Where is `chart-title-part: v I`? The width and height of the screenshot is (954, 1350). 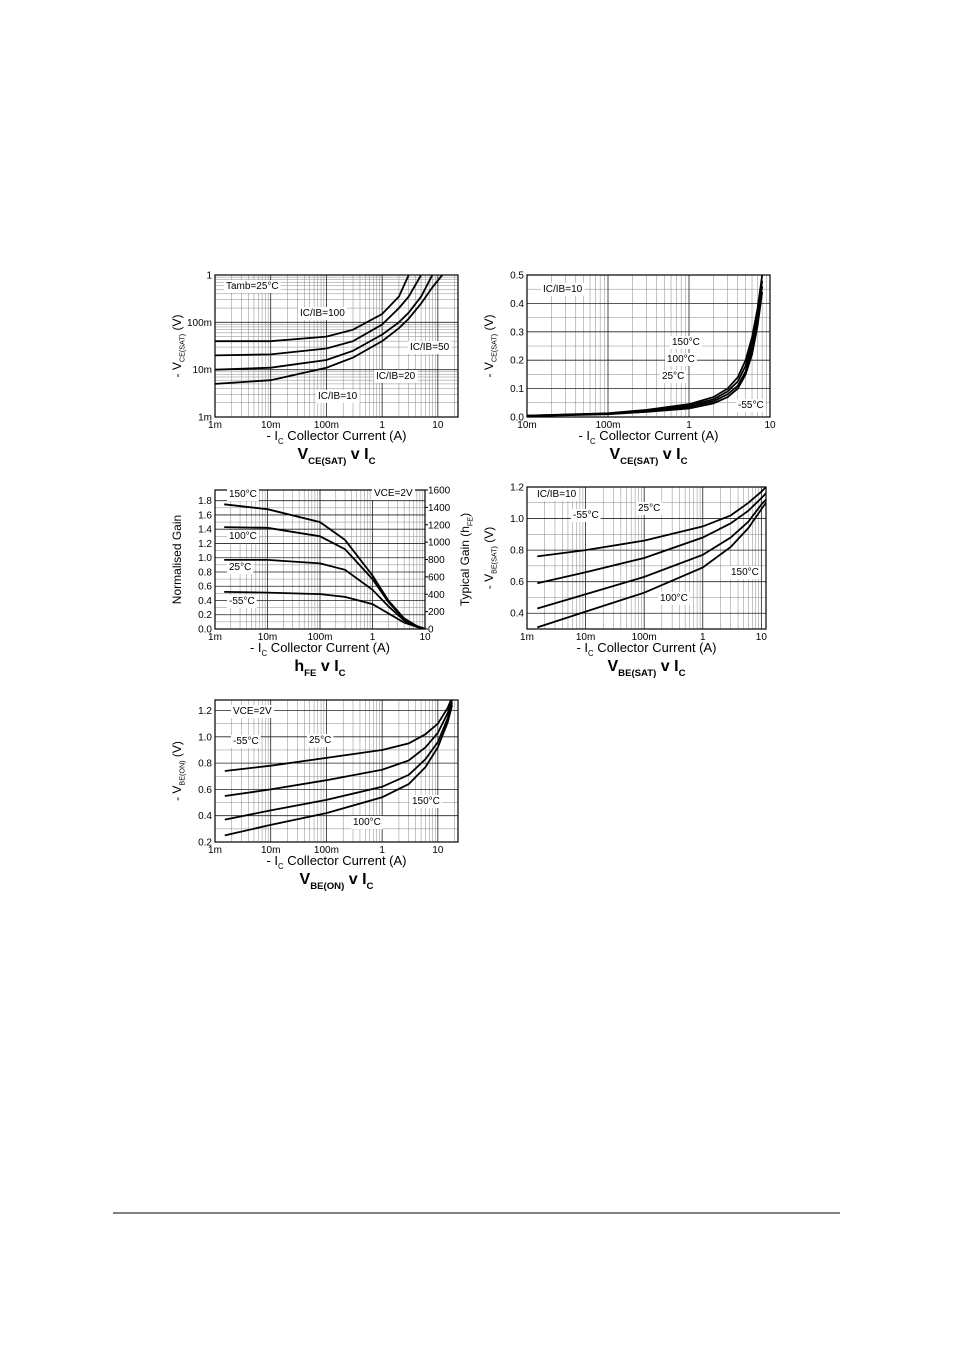 chart-title-part: v I is located at coordinates (669, 454).